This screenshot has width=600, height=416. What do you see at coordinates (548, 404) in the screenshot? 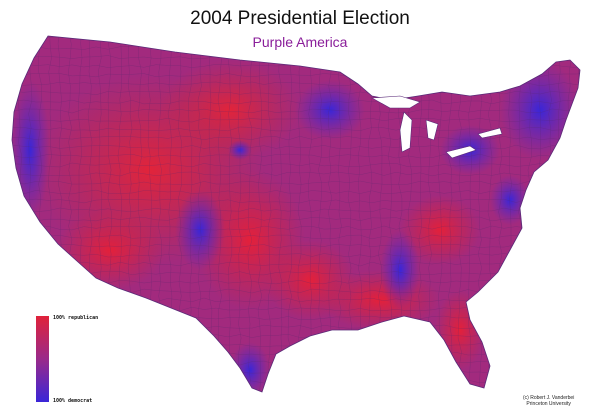
I see `credit-line-institution: Princeton University` at bounding box center [548, 404].